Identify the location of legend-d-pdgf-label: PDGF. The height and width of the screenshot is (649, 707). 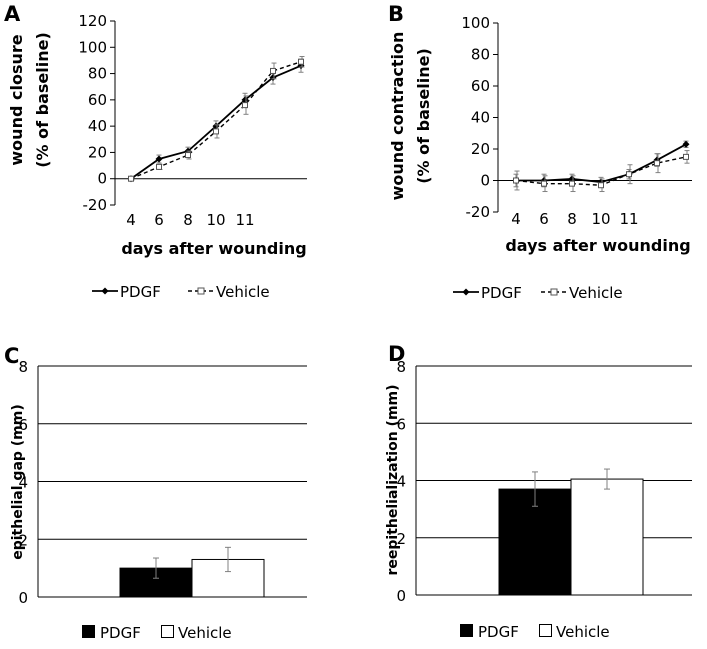
(498, 632).